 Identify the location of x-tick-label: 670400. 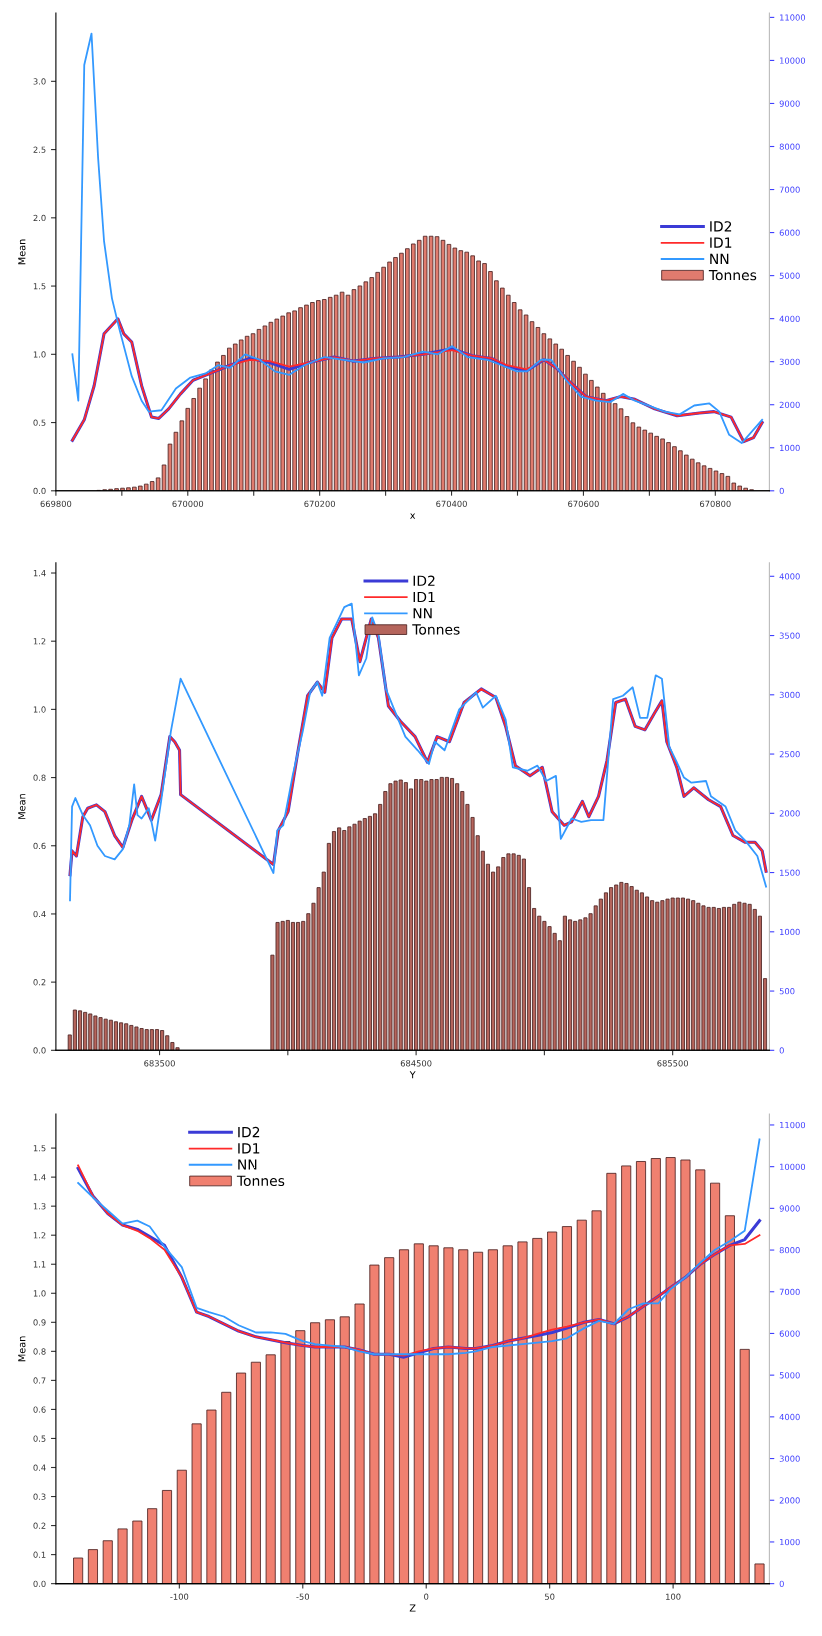
(451, 503).